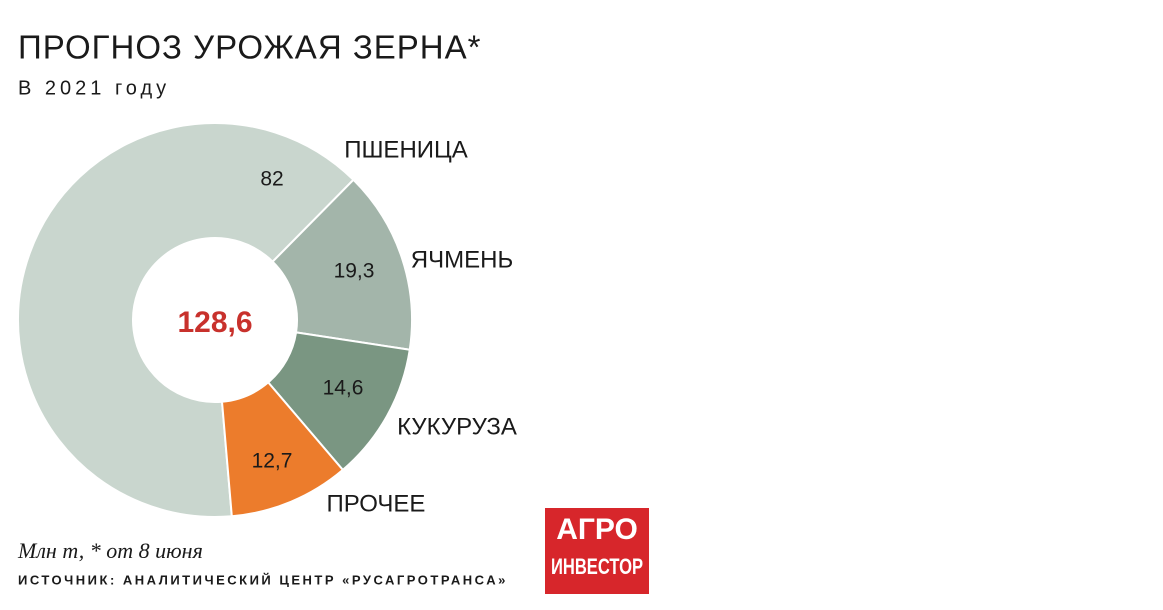  I want to click on chart-subtitle: В 2021 году, so click(94, 88).